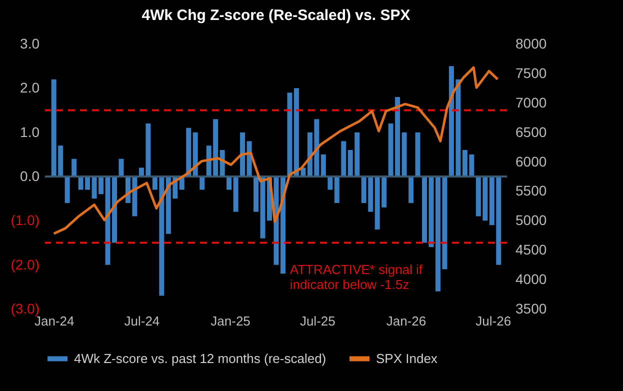  What do you see at coordinates (531, 279) in the screenshot?
I see `y2-tick-label: 4000` at bounding box center [531, 279].